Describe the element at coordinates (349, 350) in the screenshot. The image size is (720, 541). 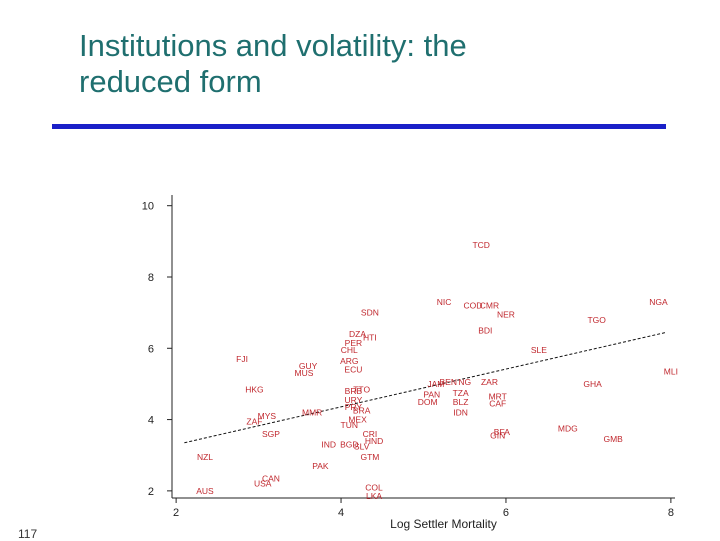
I see `point-label-chl: CHL` at that location.